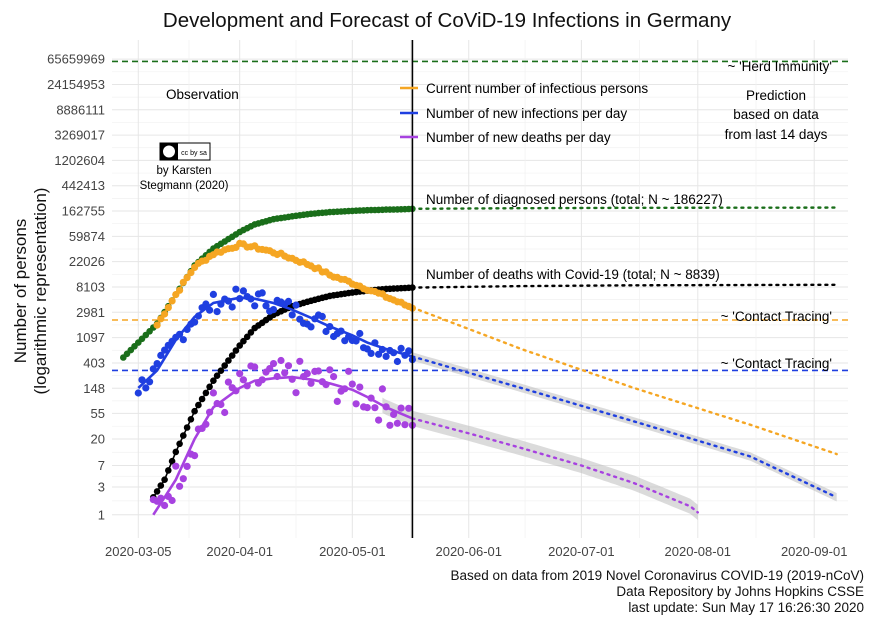 Image resolution: width=874 pixels, height=630 pixels. What do you see at coordinates (80, 109) in the screenshot?
I see `y-tick-label: 8886111` at bounding box center [80, 109].